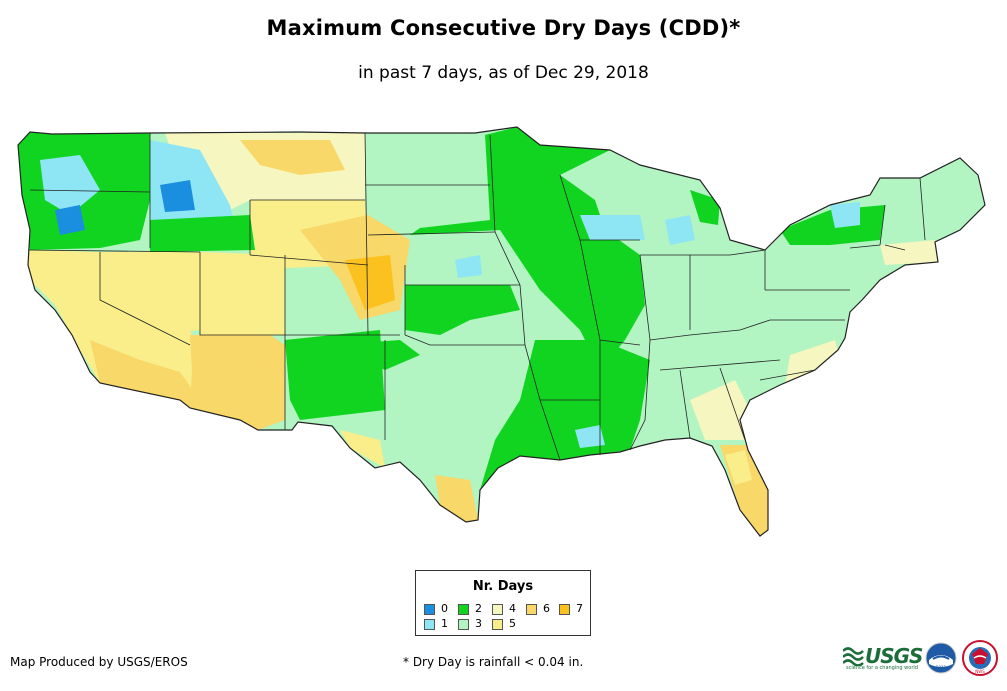 The width and height of the screenshot is (1007, 691). I want to click on map-title: Maximum Consecutive Dry Days (CDD)*, so click(503, 28).